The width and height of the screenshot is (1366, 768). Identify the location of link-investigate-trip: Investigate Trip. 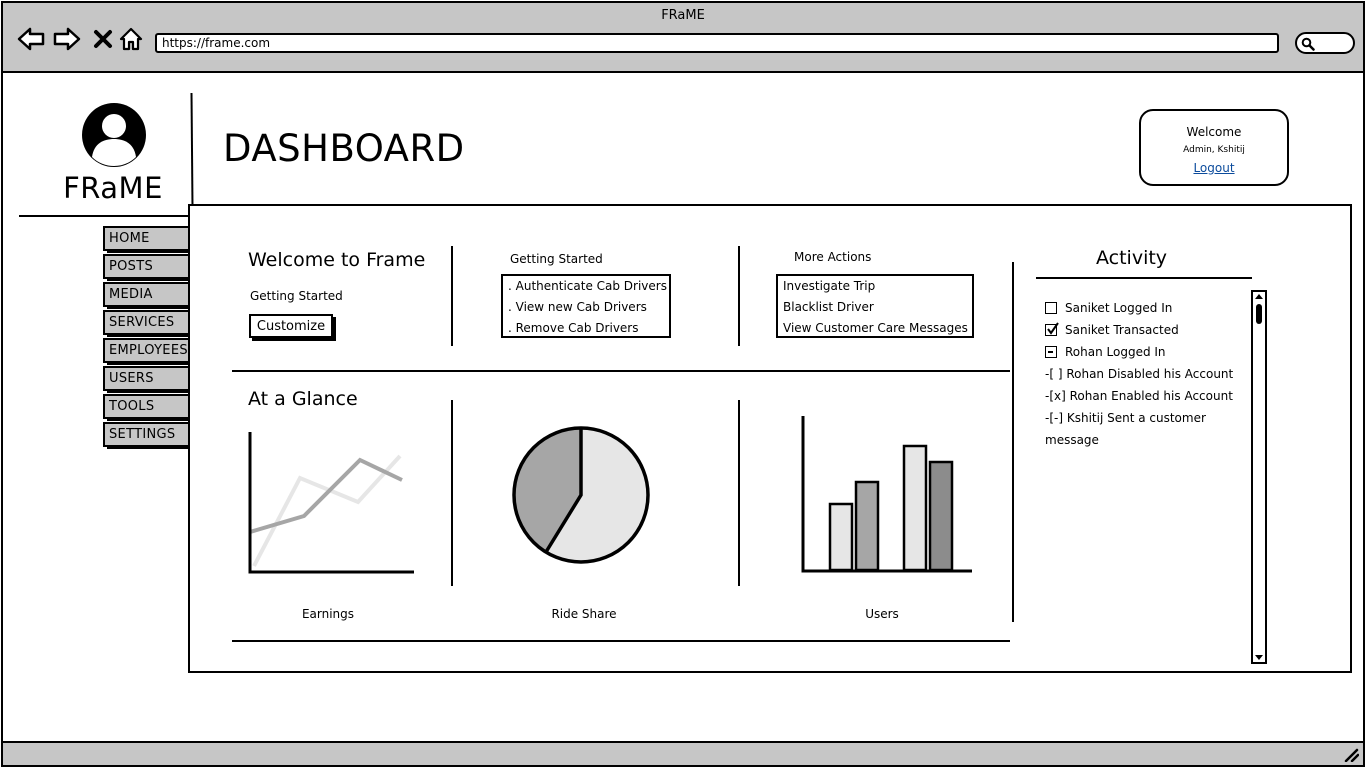
(829, 286).